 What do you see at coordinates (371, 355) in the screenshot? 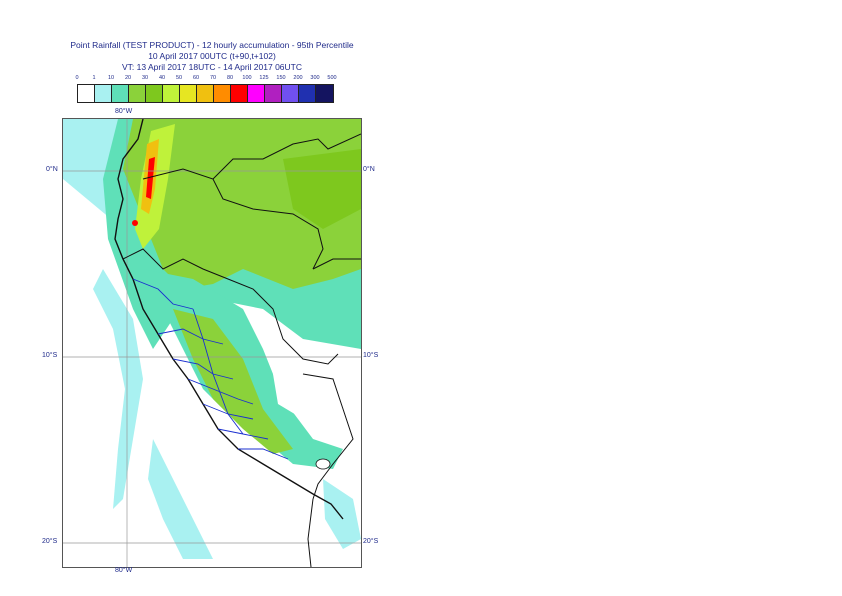
I see `lat-label-right-10s: 10°S` at bounding box center [371, 355].